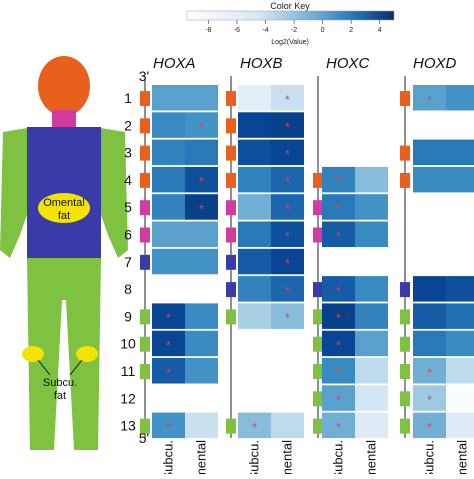 This screenshot has height=479, width=474. I want to click on color-key-tick-label: -8, so click(208, 30).